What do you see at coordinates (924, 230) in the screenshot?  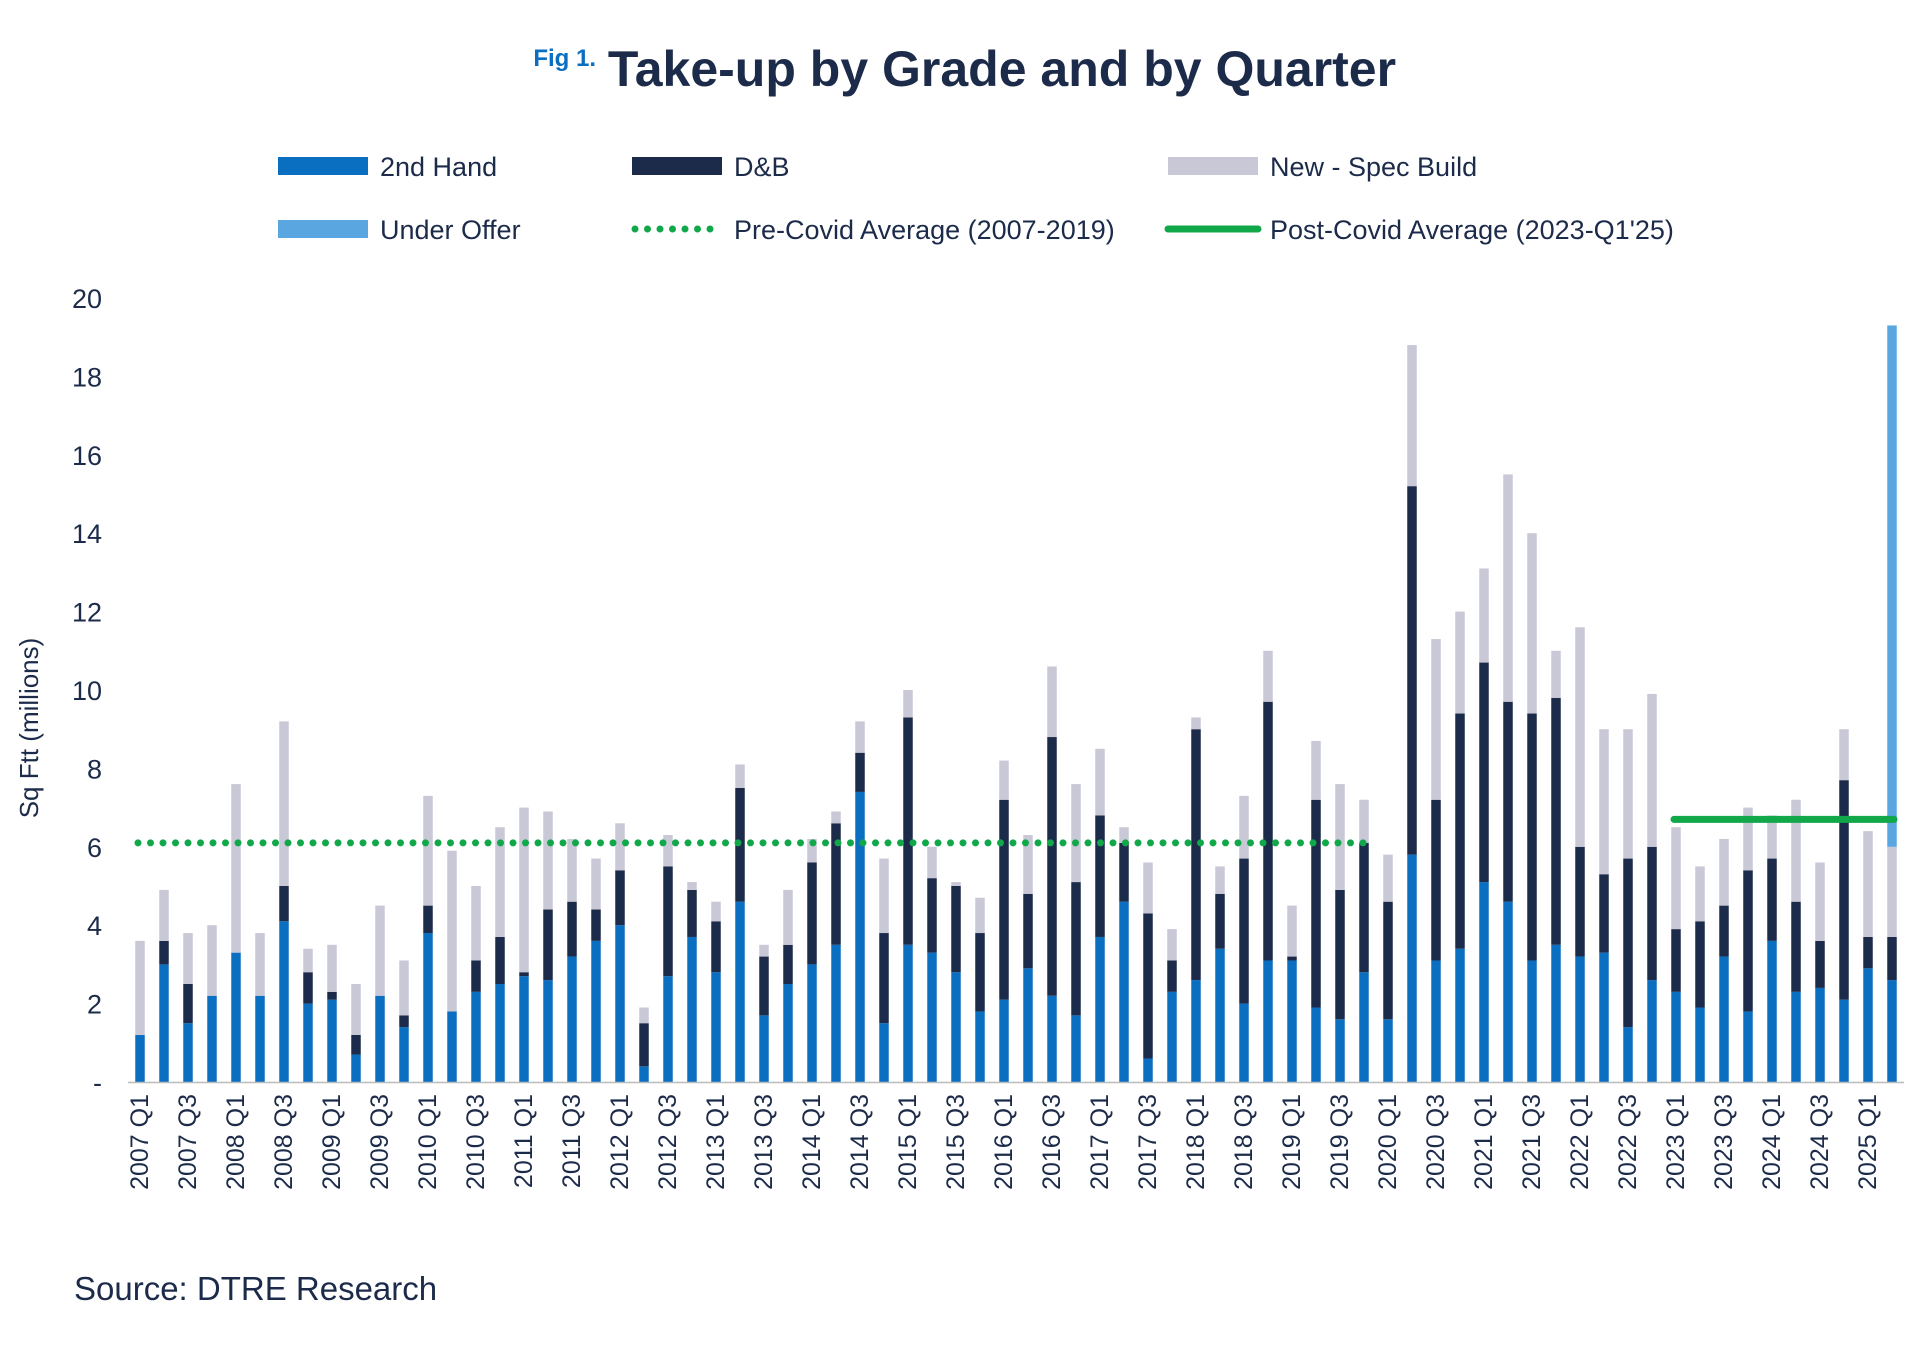 I see `legend-label: Pre-Covid Average (2007-2019)` at bounding box center [924, 230].